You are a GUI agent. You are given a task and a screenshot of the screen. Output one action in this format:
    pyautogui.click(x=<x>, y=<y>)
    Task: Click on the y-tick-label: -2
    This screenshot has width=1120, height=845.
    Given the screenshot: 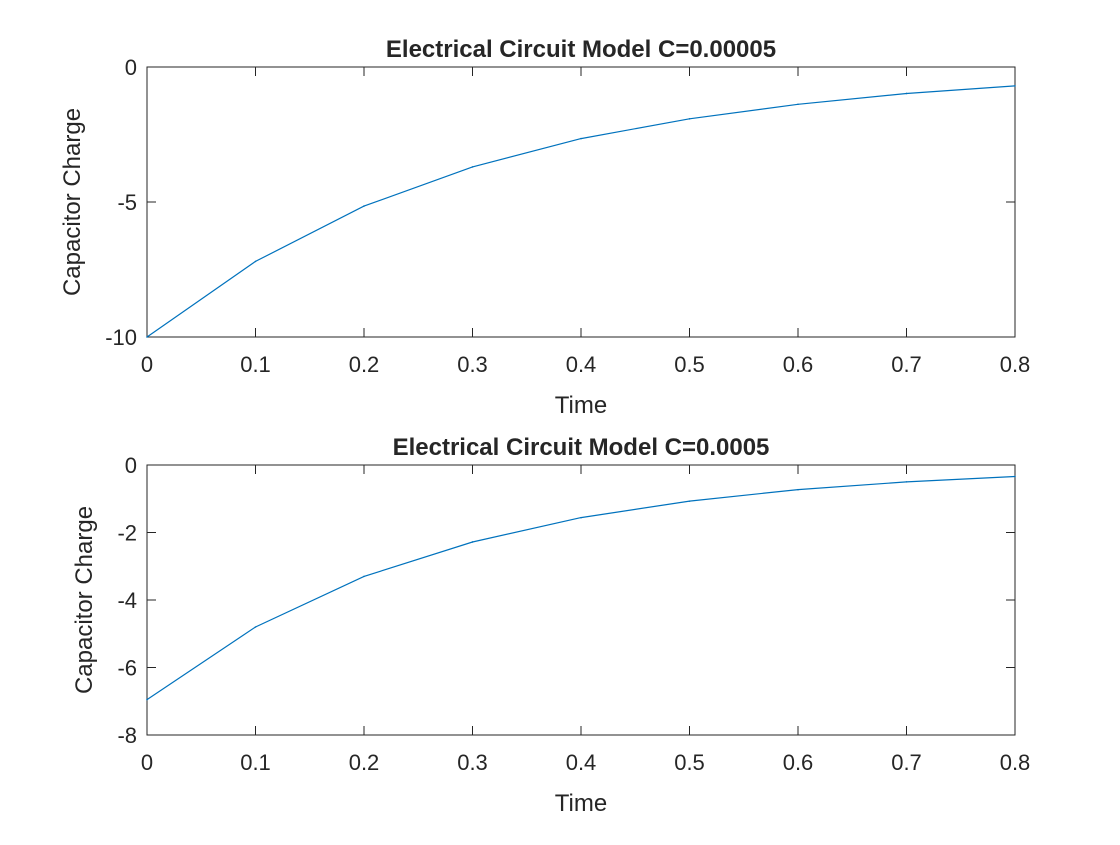 What is the action you would take?
    pyautogui.click(x=127, y=533)
    